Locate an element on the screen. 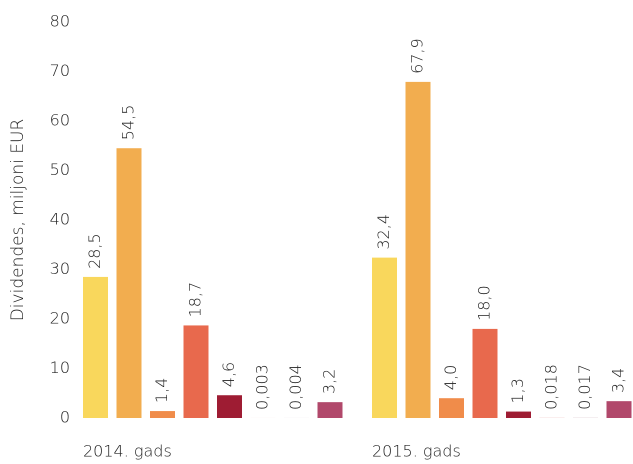 The image size is (633, 464). x-tick-label: 2014. gads is located at coordinates (127, 451).